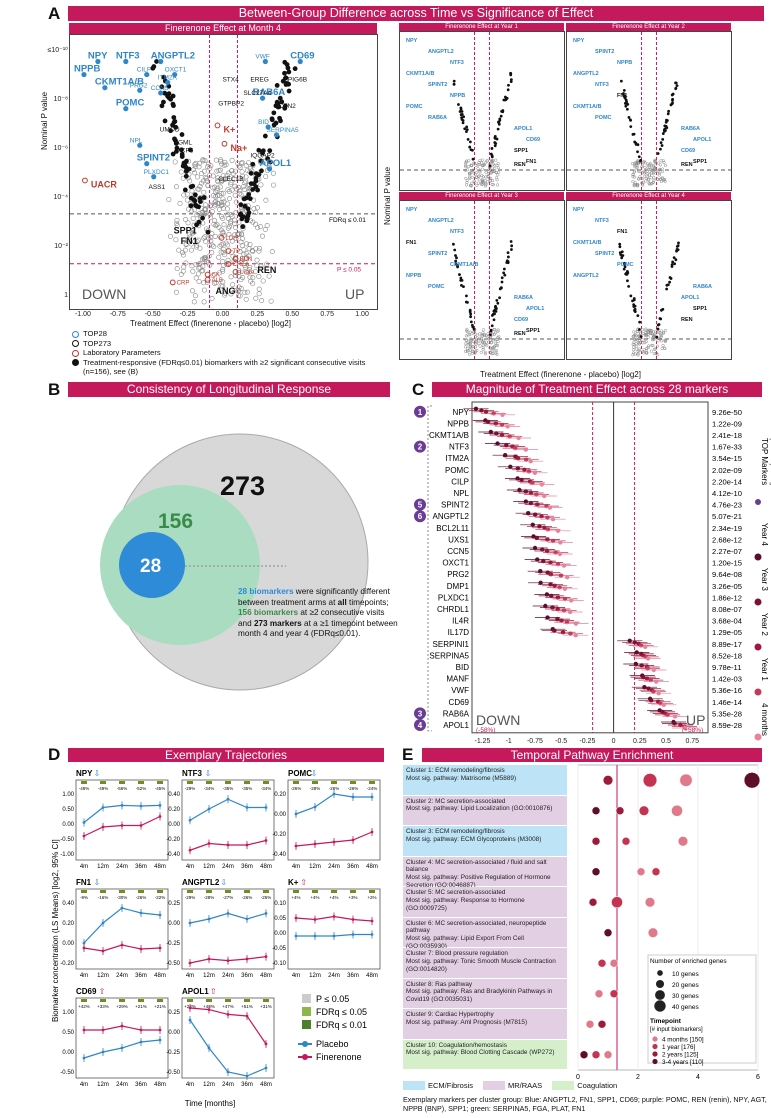 The width and height of the screenshot is (771, 1118). I want to click on small-volcano-label: FN1, so click(411, 243).